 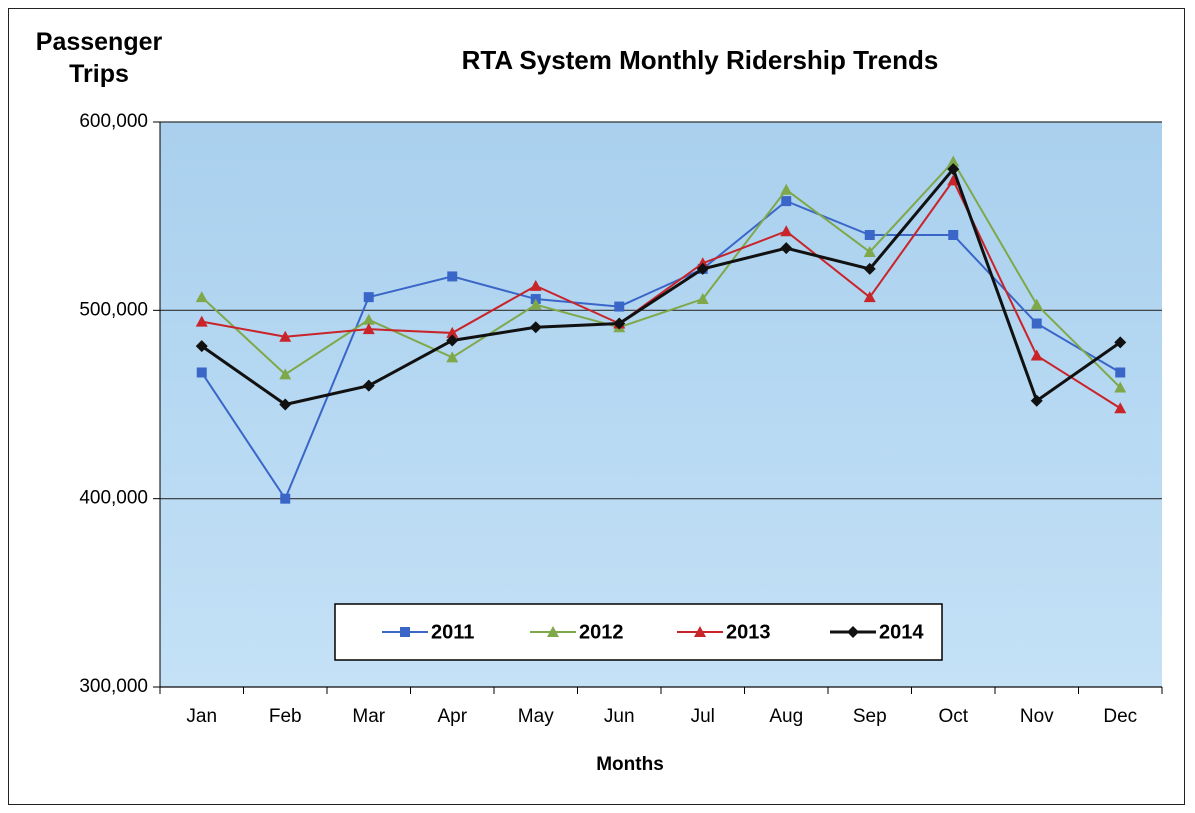 I want to click on x-tick-label: May, so click(x=536, y=716).